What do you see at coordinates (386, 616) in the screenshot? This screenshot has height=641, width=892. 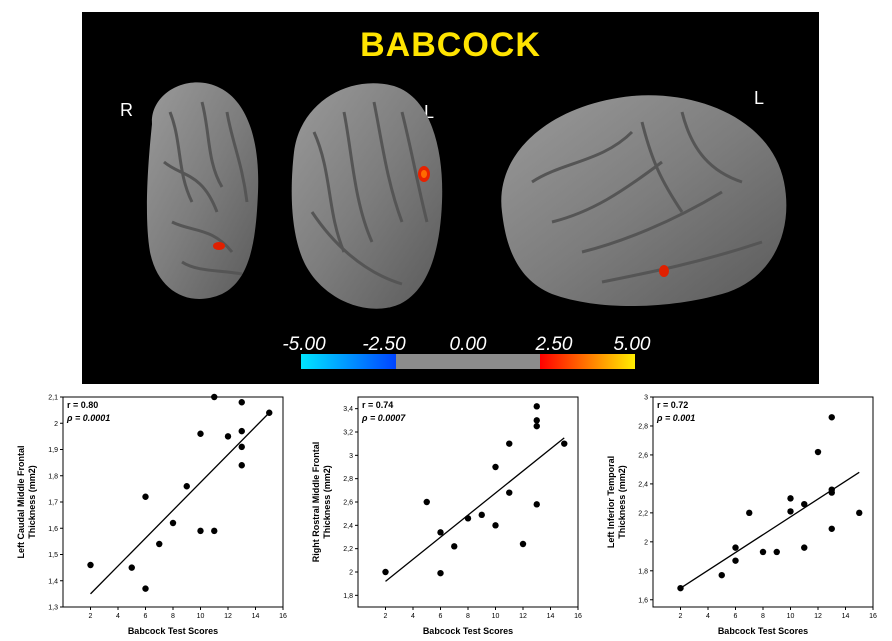 I see `x-tick-label: 2` at bounding box center [386, 616].